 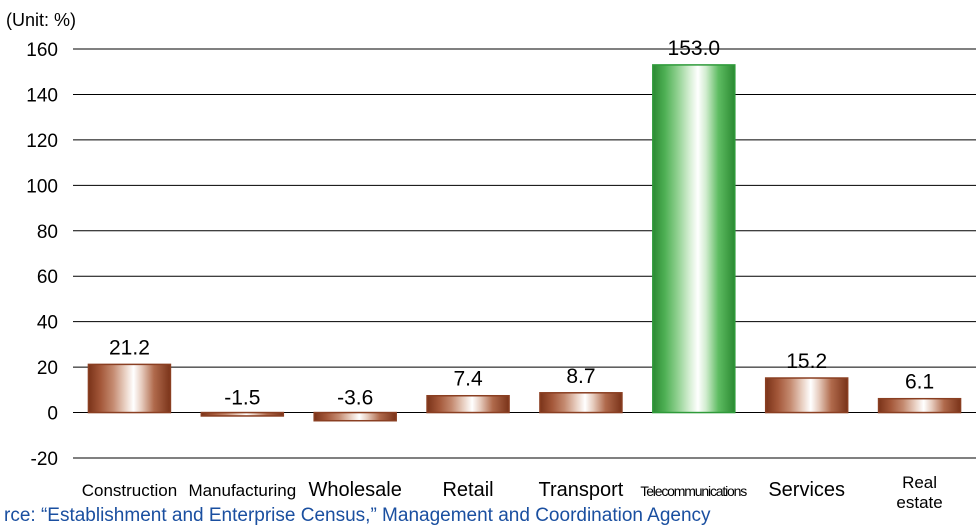 What do you see at coordinates (354, 490) in the screenshot?
I see `category-label: Wholesale` at bounding box center [354, 490].